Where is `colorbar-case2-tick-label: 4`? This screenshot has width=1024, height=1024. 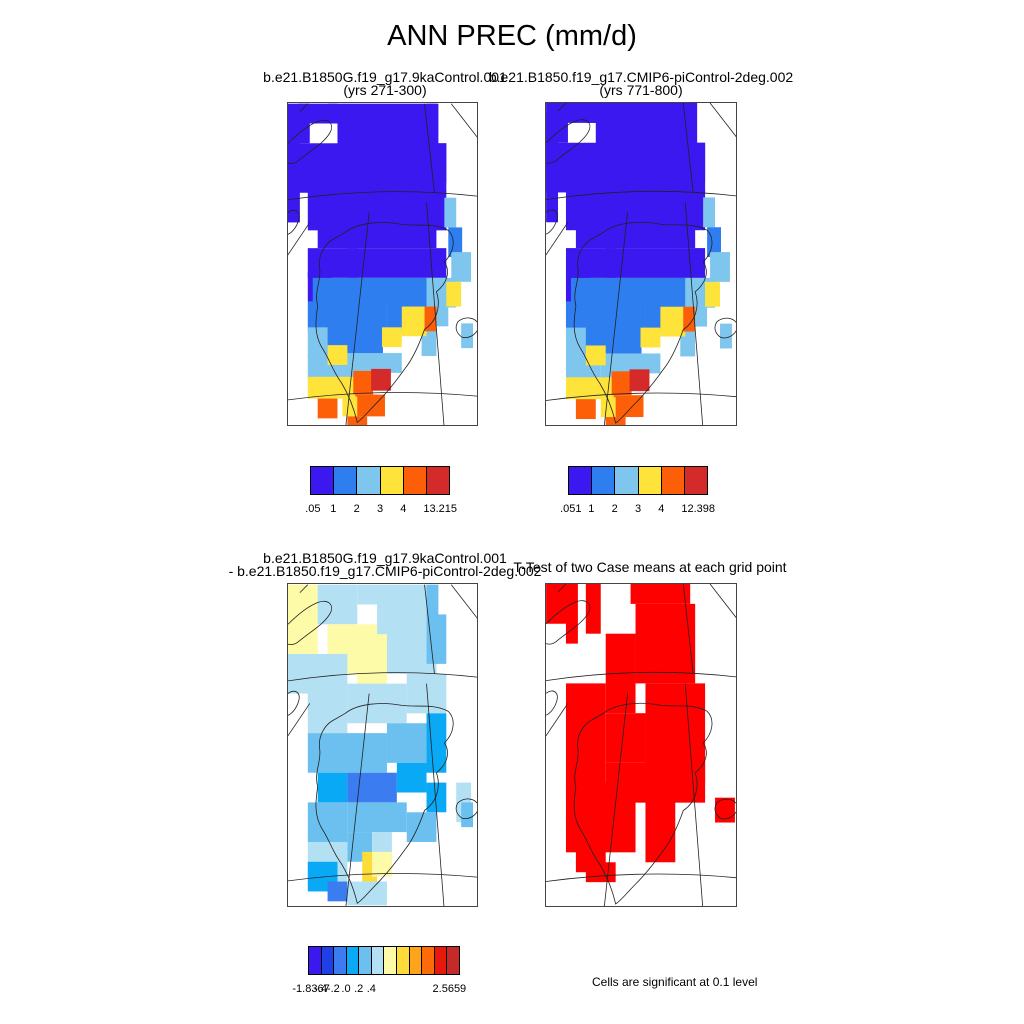 colorbar-case2-tick-label: 4 is located at coordinates (661, 509).